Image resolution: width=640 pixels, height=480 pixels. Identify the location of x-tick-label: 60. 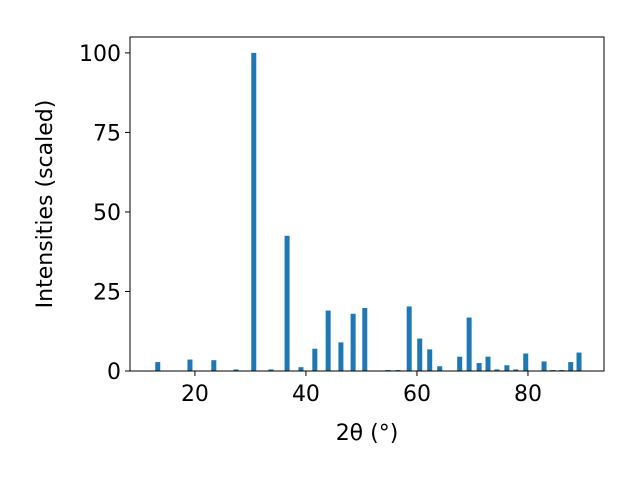
(417, 394).